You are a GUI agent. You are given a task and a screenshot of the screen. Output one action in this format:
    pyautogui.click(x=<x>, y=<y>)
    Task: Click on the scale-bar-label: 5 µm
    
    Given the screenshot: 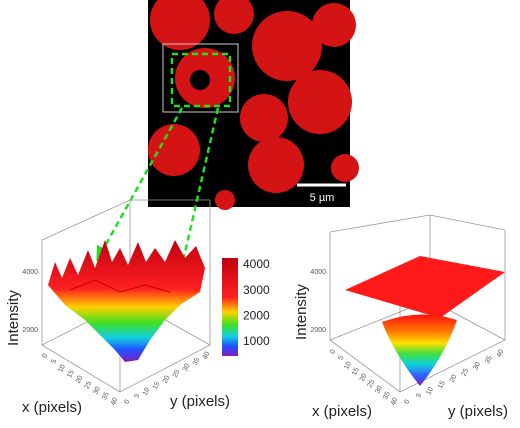 What is the action you would take?
    pyautogui.click(x=322, y=198)
    